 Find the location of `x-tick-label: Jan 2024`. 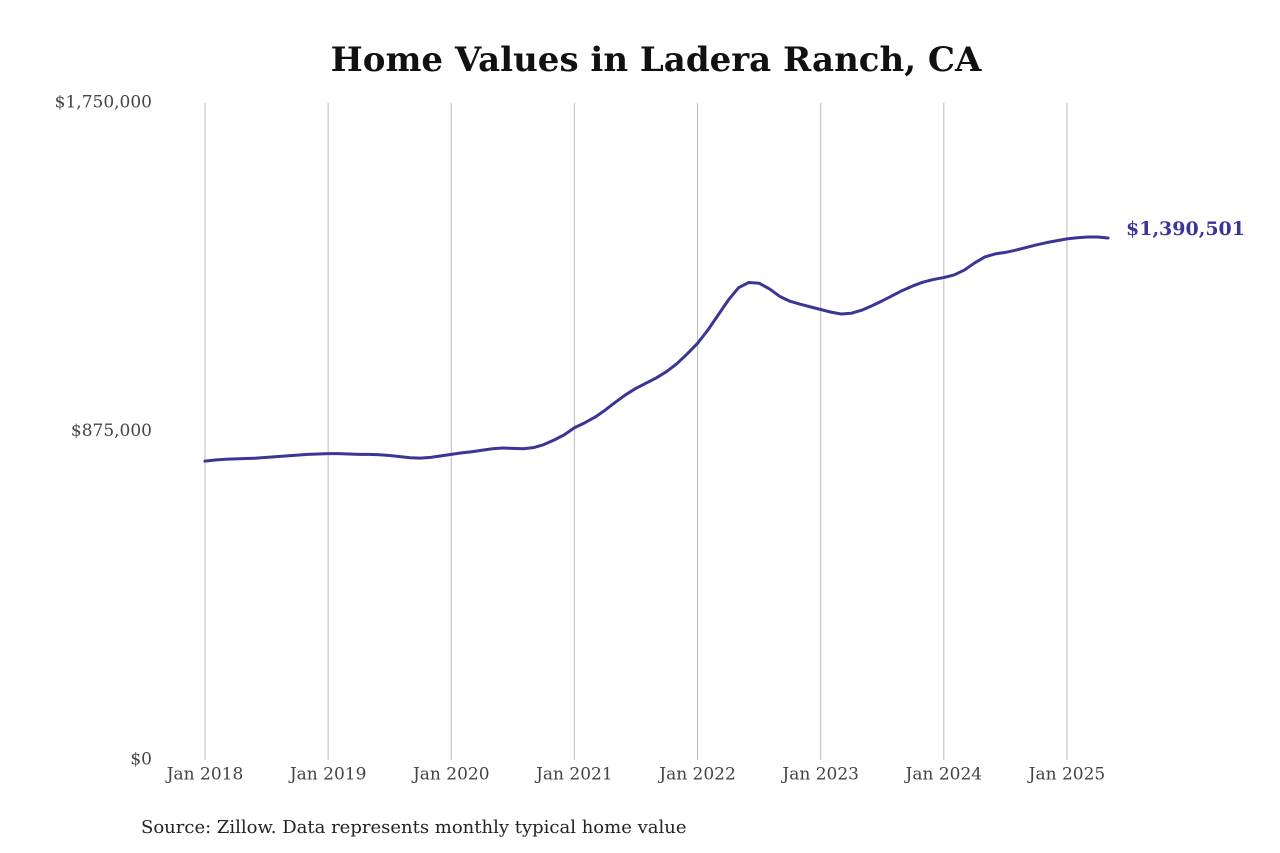

x-tick-label: Jan 2024 is located at coordinates (943, 775).